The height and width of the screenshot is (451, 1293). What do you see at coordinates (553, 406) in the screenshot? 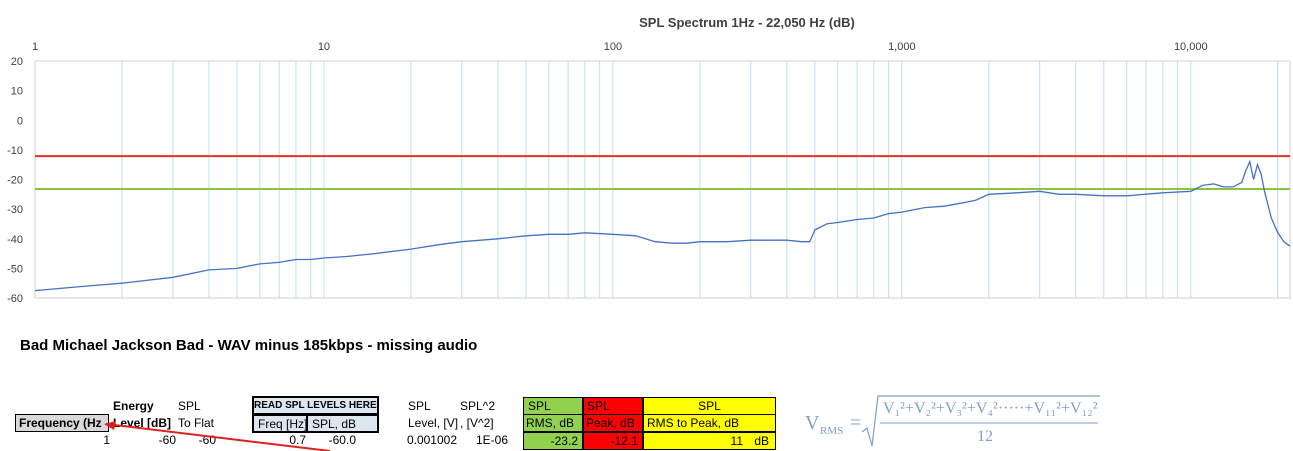
I see `rms-top-label: SPL` at bounding box center [553, 406].